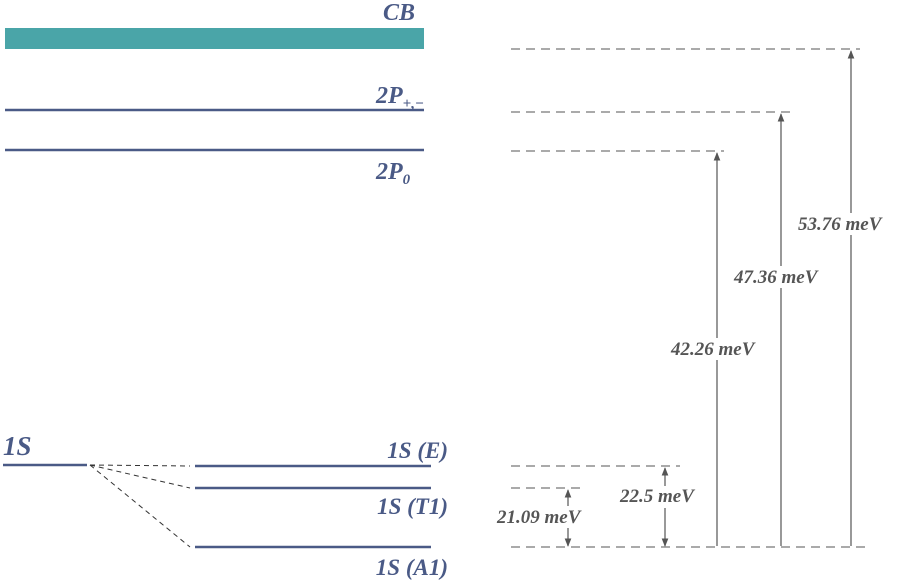 The width and height of the screenshot is (899, 582). Describe the element at coordinates (417, 450) in the screenshot. I see `label-1s-e: 1S (E)` at that location.